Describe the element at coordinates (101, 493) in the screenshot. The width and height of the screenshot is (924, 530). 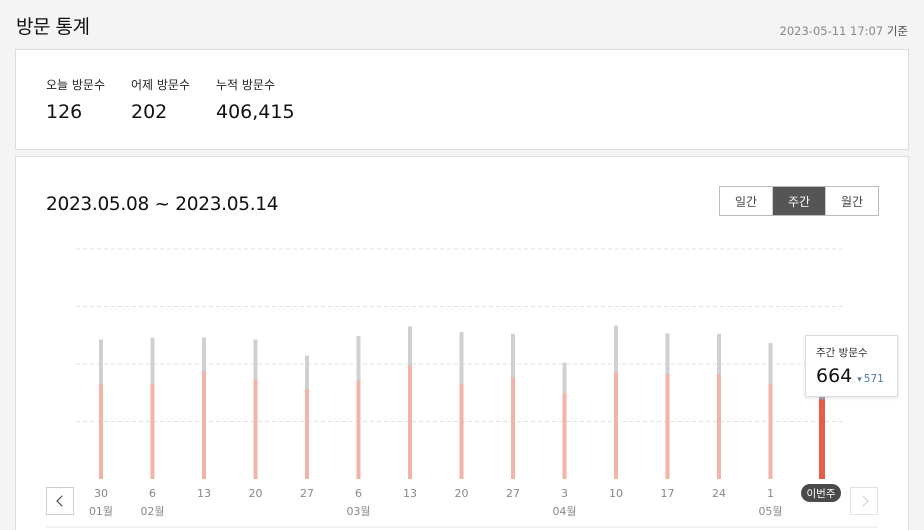
I see `x-tick-label: 30` at that location.